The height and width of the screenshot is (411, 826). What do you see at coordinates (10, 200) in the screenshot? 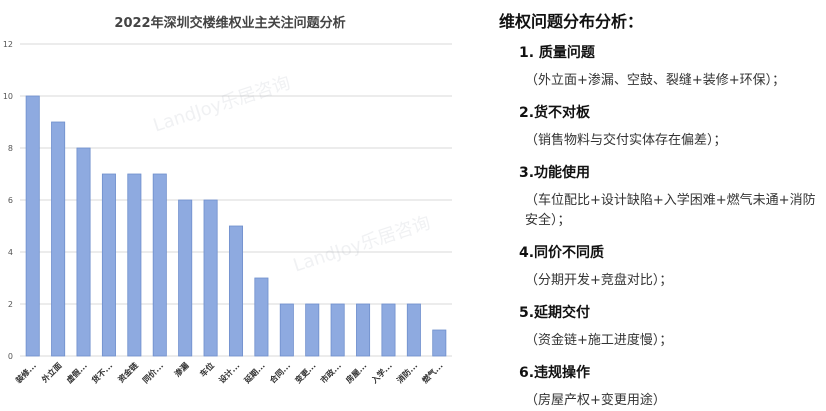
I see `y-tick-label: 6` at bounding box center [10, 200].